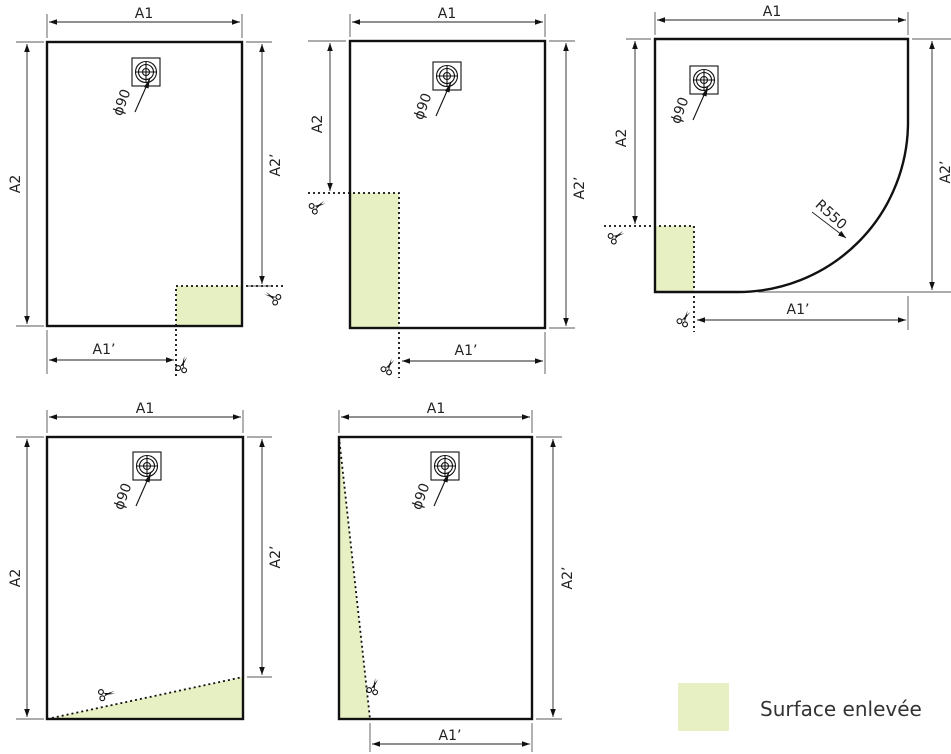 The height and width of the screenshot is (754, 951). I want to click on legend: Surface enlevée, so click(800, 707).